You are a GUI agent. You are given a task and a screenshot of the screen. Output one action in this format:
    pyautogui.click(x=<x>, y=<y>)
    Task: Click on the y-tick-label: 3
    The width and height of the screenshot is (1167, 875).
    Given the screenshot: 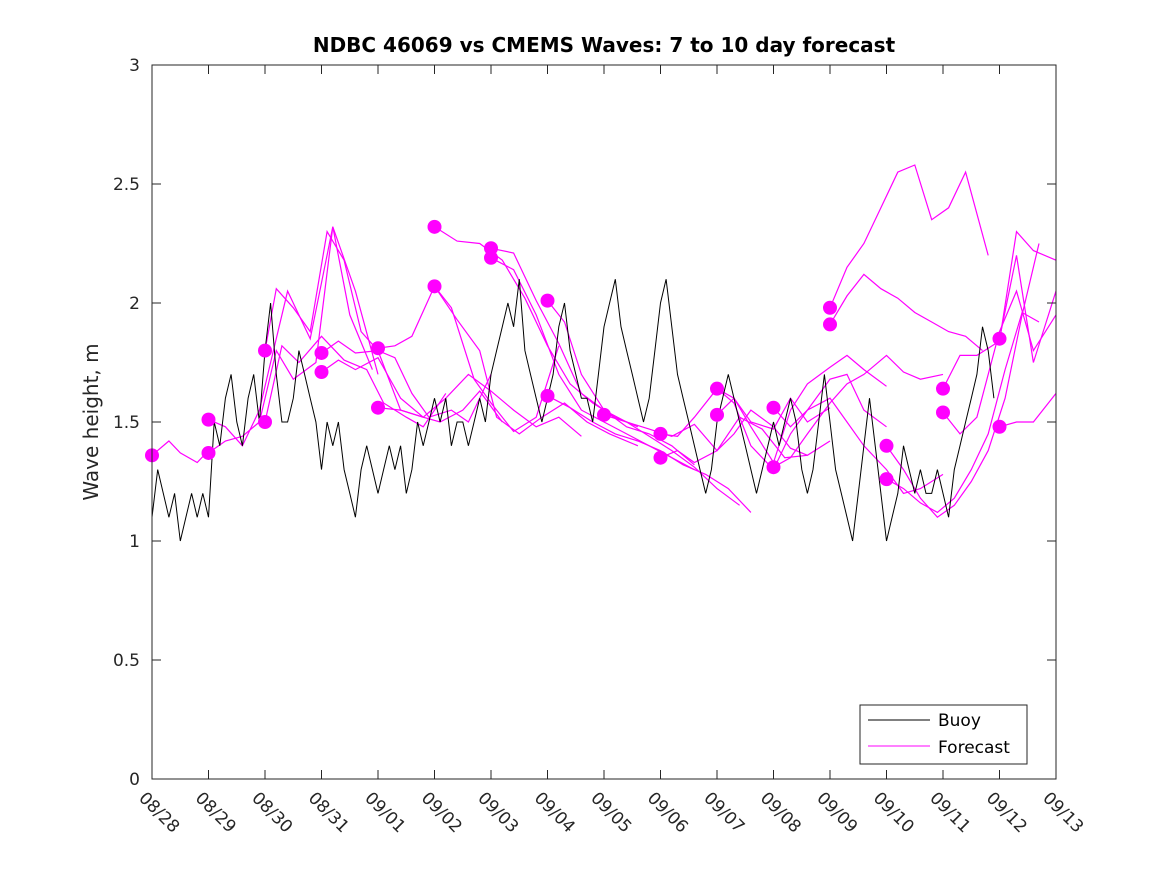 What is the action you would take?
    pyautogui.click(x=134, y=66)
    